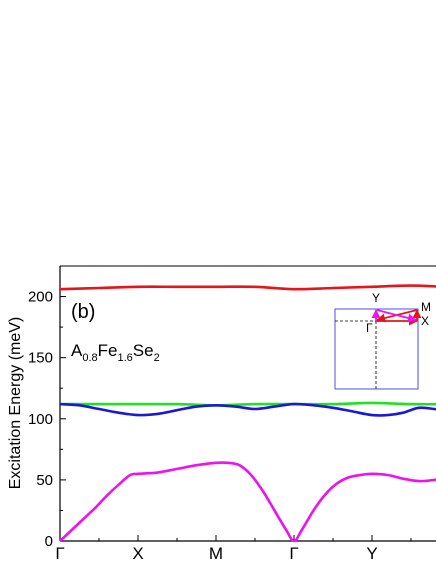 The width and height of the screenshot is (436, 564). I want to click on y-tick-label: 100, so click(40, 419).